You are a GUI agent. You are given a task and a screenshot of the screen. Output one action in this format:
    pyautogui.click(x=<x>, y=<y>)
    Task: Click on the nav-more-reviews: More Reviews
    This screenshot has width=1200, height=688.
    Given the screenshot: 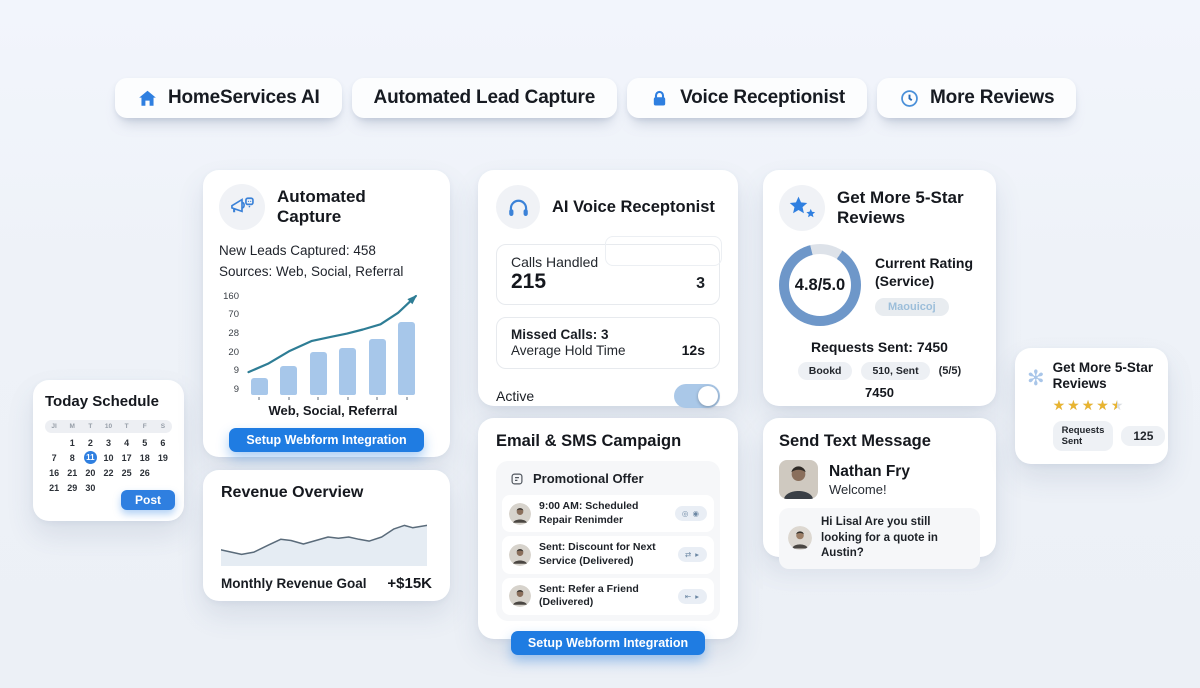 What is the action you would take?
    pyautogui.click(x=977, y=98)
    